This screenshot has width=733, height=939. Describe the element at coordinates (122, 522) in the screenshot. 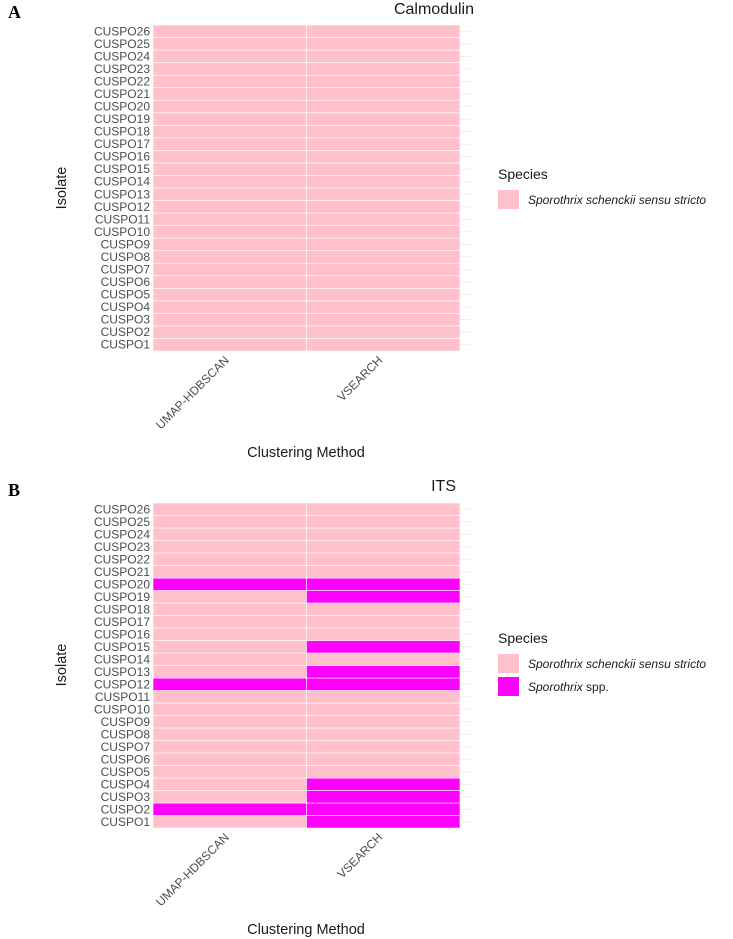

I see `y-tick-label: CUSPO25` at that location.